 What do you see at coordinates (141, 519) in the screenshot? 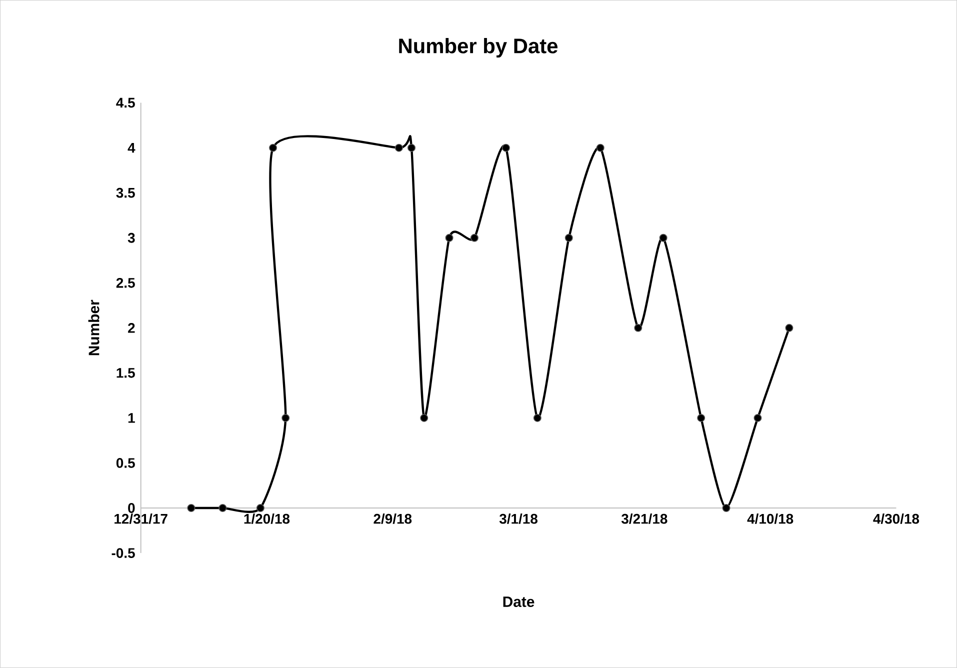
I see `x-tick-label: 12/31/17` at bounding box center [141, 519].